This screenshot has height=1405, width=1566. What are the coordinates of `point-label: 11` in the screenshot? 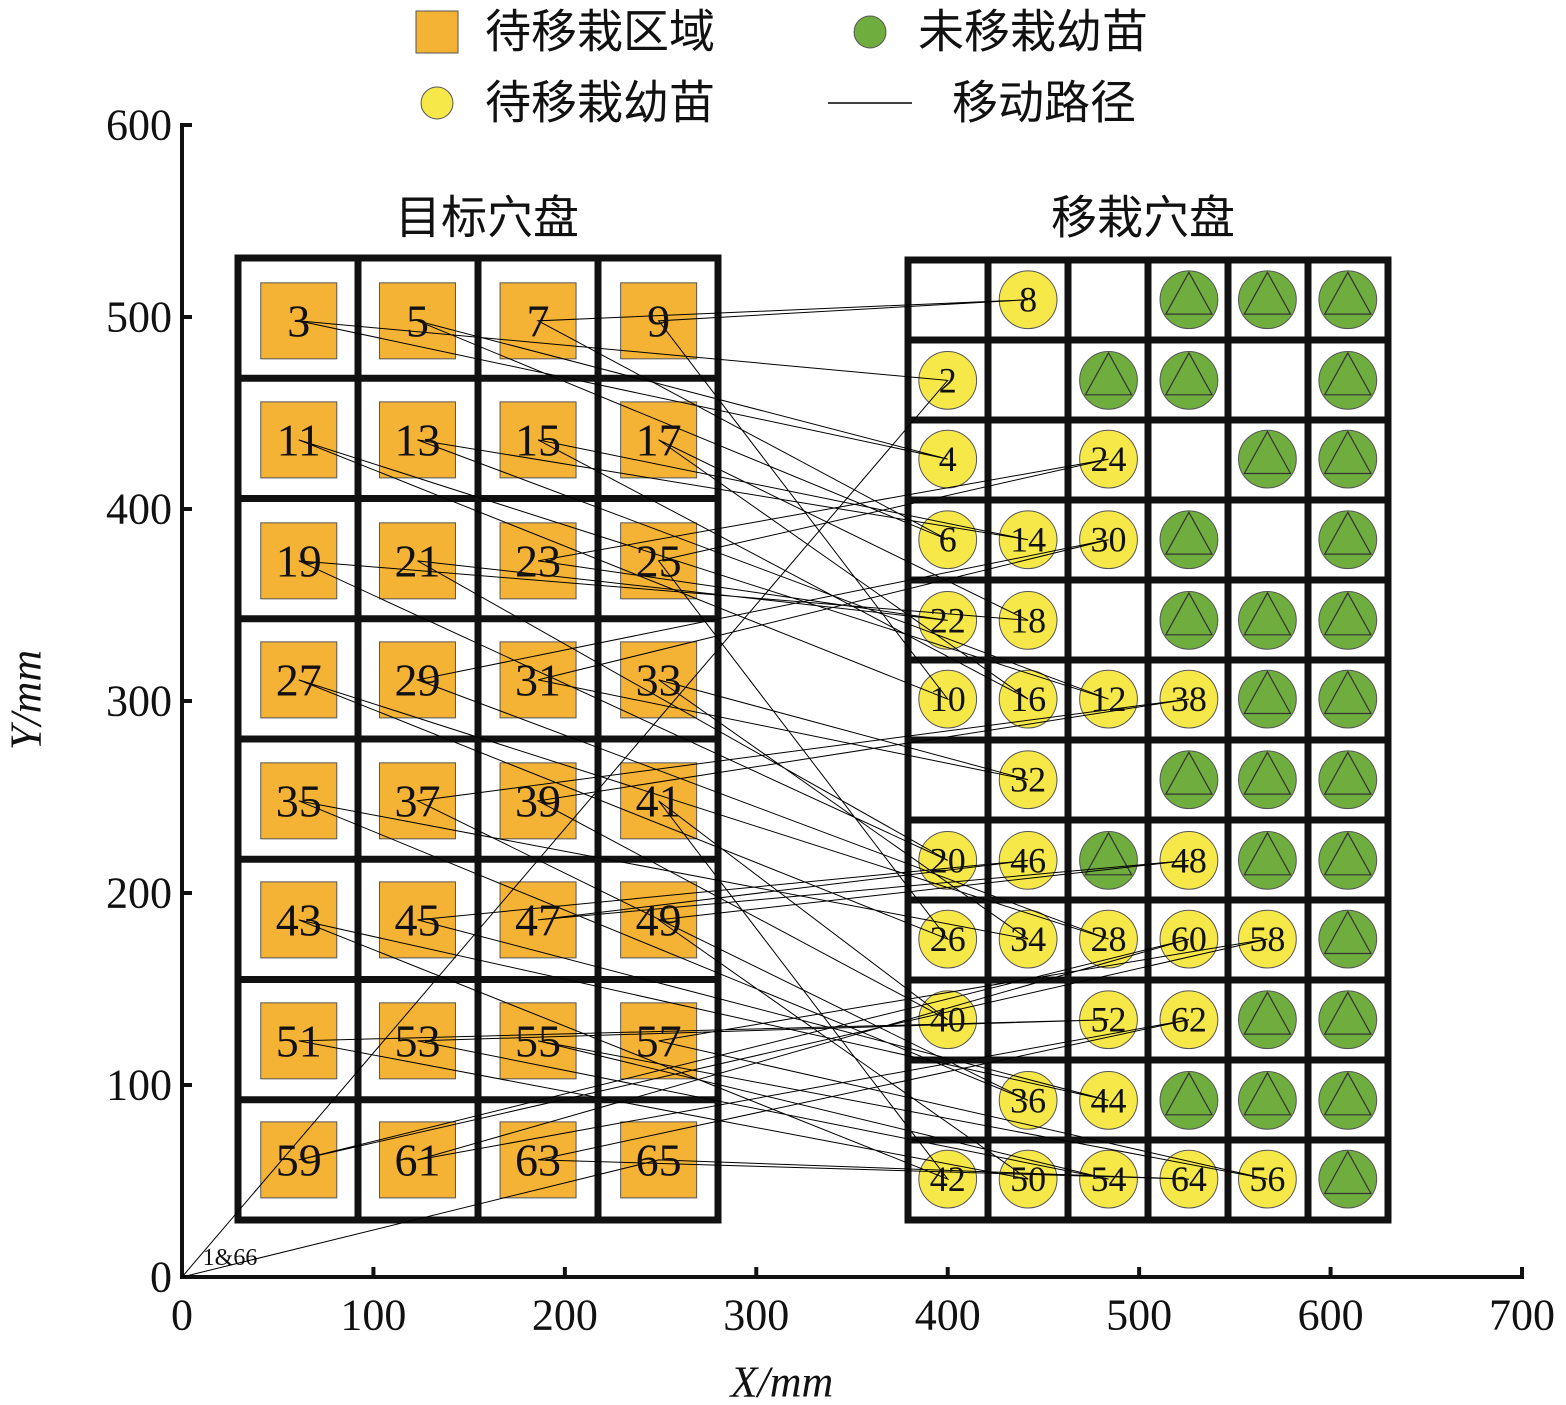 It's located at (299, 439).